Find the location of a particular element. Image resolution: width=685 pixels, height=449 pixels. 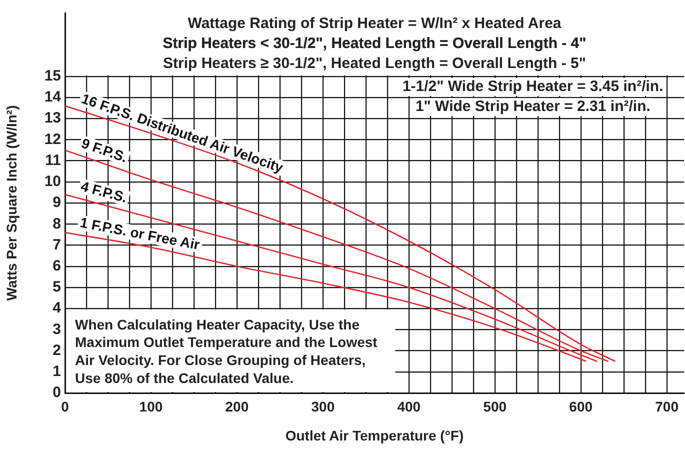

y-tick-label: 13 is located at coordinates (52, 118).